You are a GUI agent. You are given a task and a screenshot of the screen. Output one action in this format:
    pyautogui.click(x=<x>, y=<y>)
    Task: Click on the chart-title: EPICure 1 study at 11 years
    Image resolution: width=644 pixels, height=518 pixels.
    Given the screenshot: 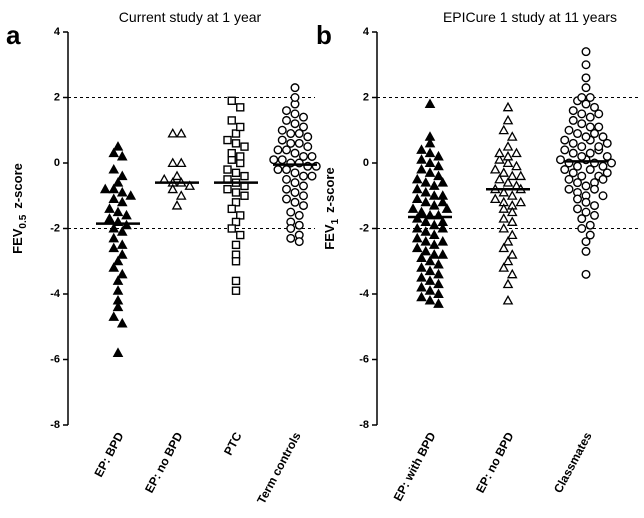 What is the action you would take?
    pyautogui.click(x=530, y=17)
    